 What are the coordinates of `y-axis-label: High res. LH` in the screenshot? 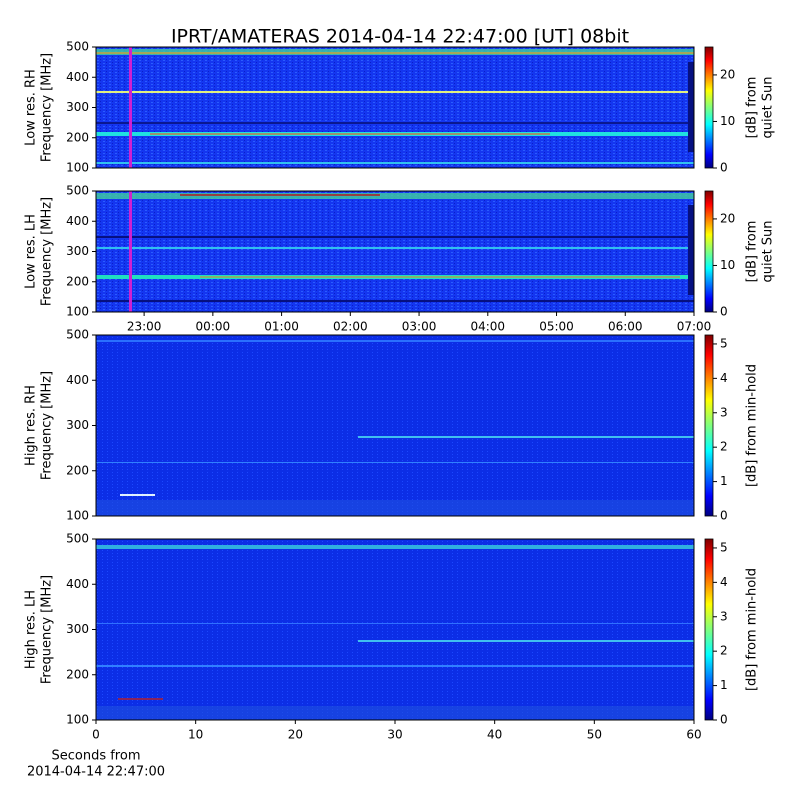 It's located at (31, 629).